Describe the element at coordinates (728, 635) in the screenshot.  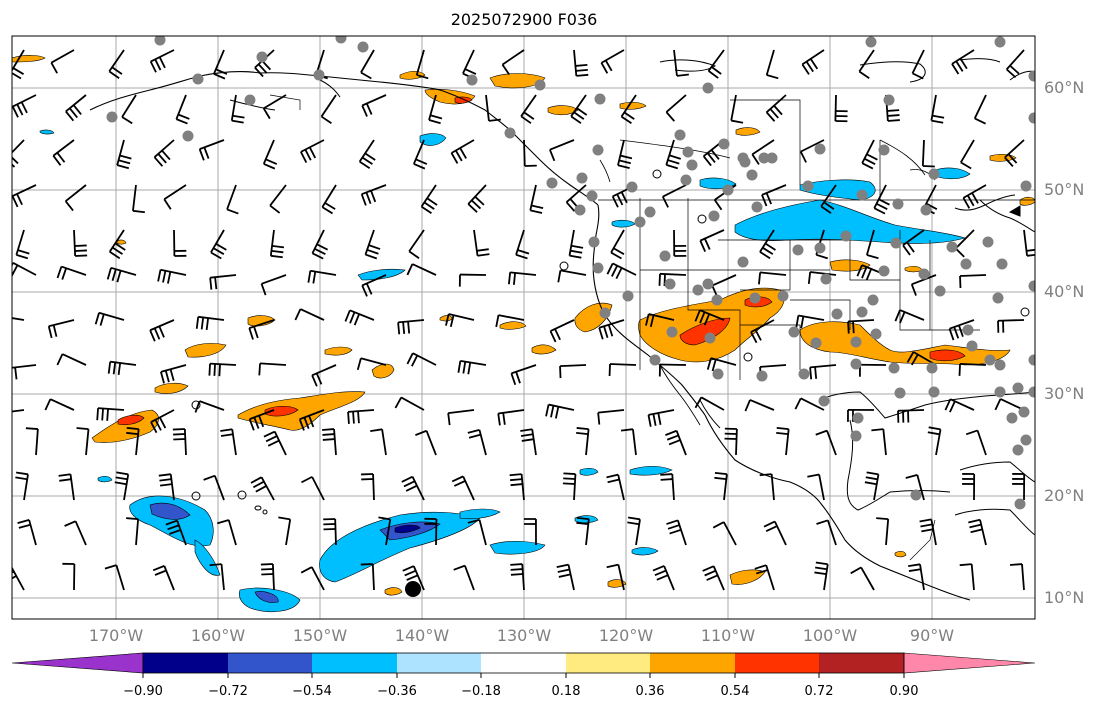
I see `longitude-label: 110°W` at that location.